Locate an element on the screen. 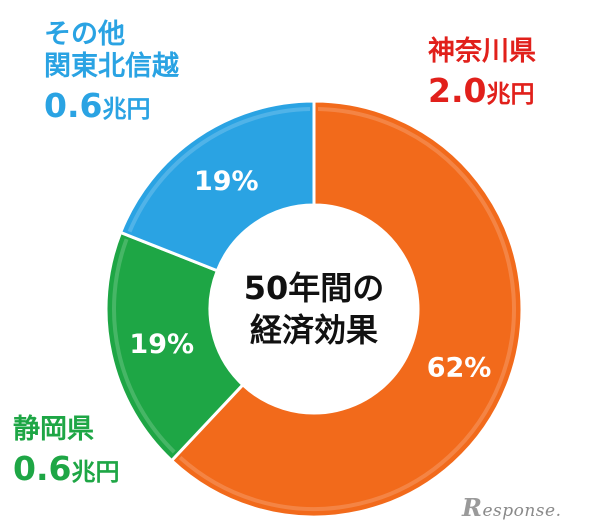 Image resolution: width=590 pixels, height=529 pixels. region-name-kanagawa: 神奈川県 is located at coordinates (482, 51).